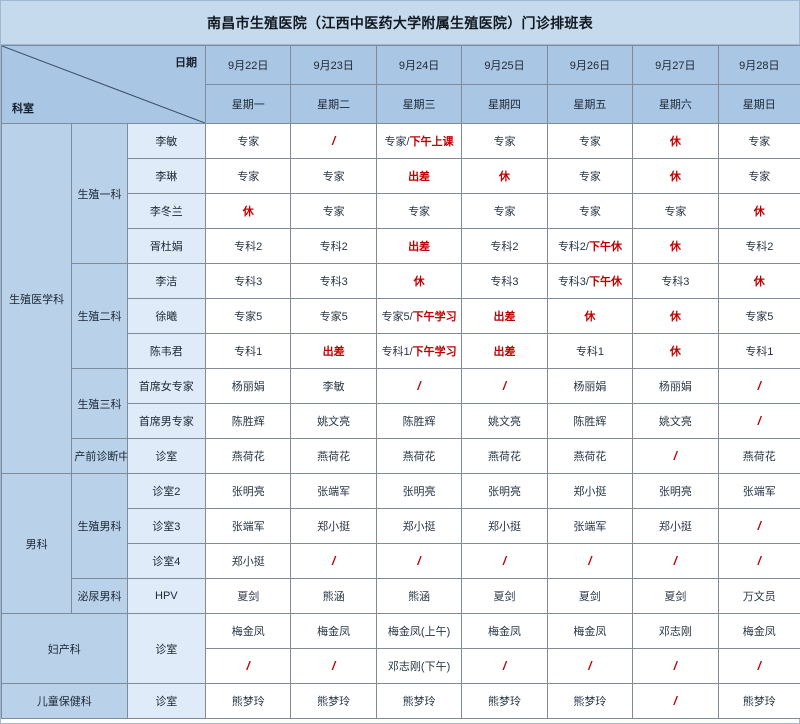 This screenshot has width=800, height=724. I want to click on room-label: 首席男专家, so click(166, 421).